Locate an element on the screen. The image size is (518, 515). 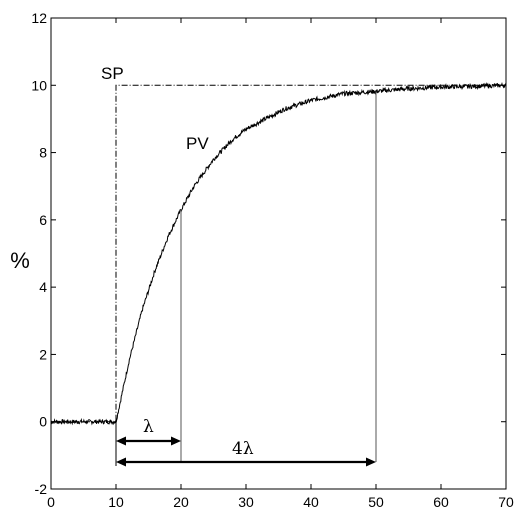
x-tick-label: 60 is located at coordinates (441, 502).